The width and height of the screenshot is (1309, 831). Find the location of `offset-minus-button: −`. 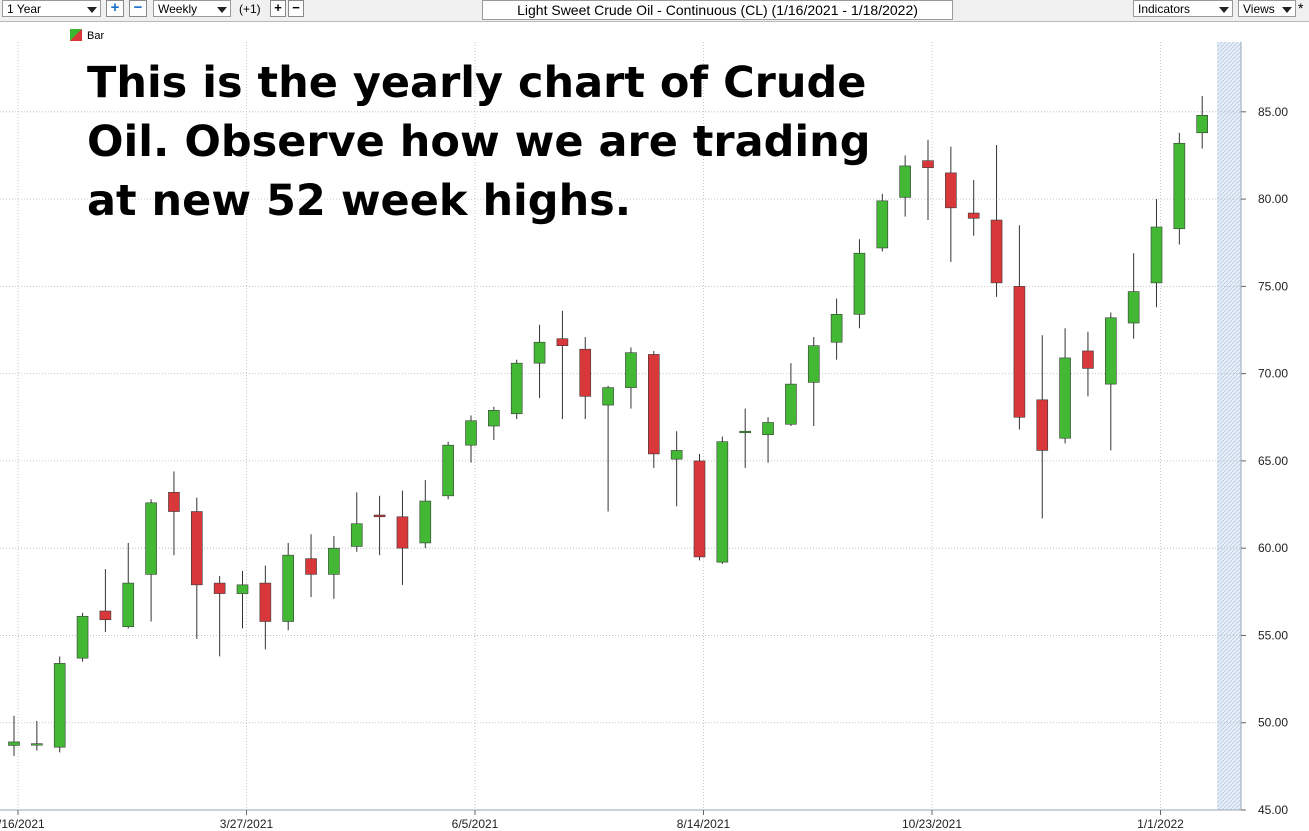

offset-minus-button: − is located at coordinates (296, 8).